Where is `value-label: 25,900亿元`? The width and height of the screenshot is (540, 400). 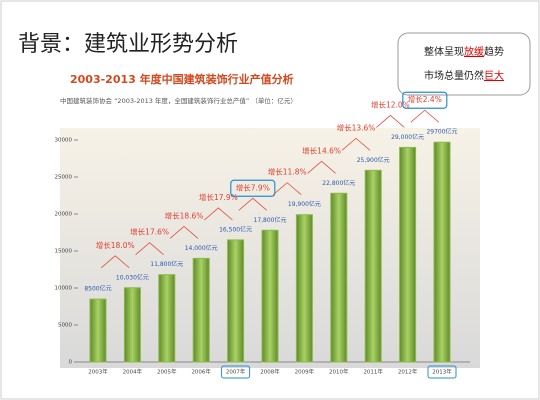
value-label: 25,900亿元 is located at coordinates (373, 160).